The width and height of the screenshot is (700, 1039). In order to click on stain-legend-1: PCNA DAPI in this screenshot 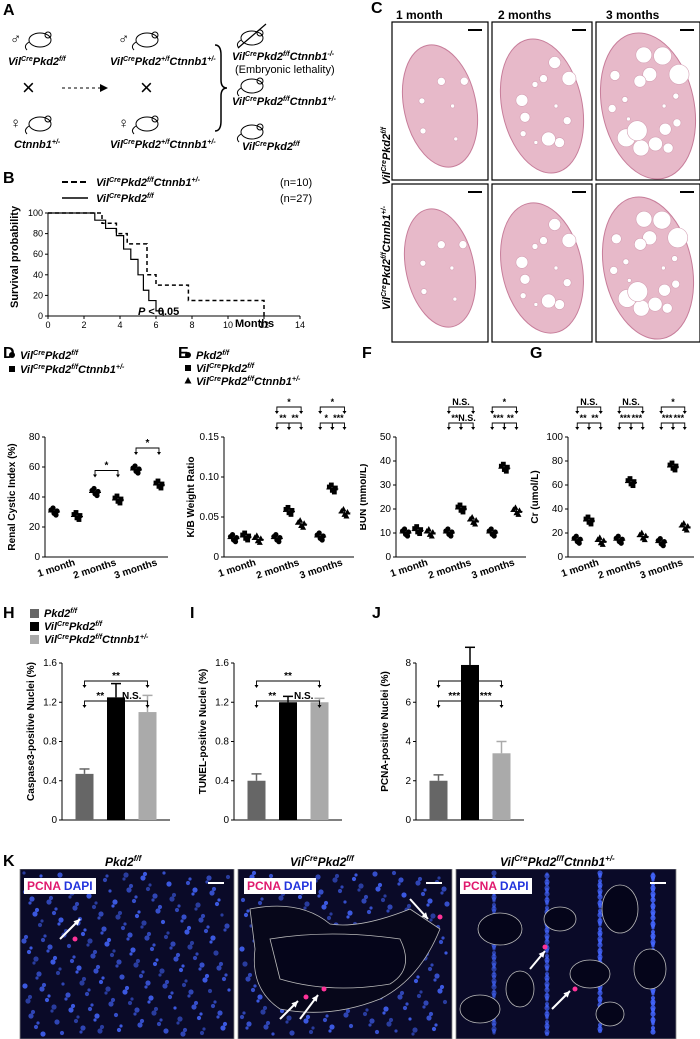, I will do `click(60, 886)`.